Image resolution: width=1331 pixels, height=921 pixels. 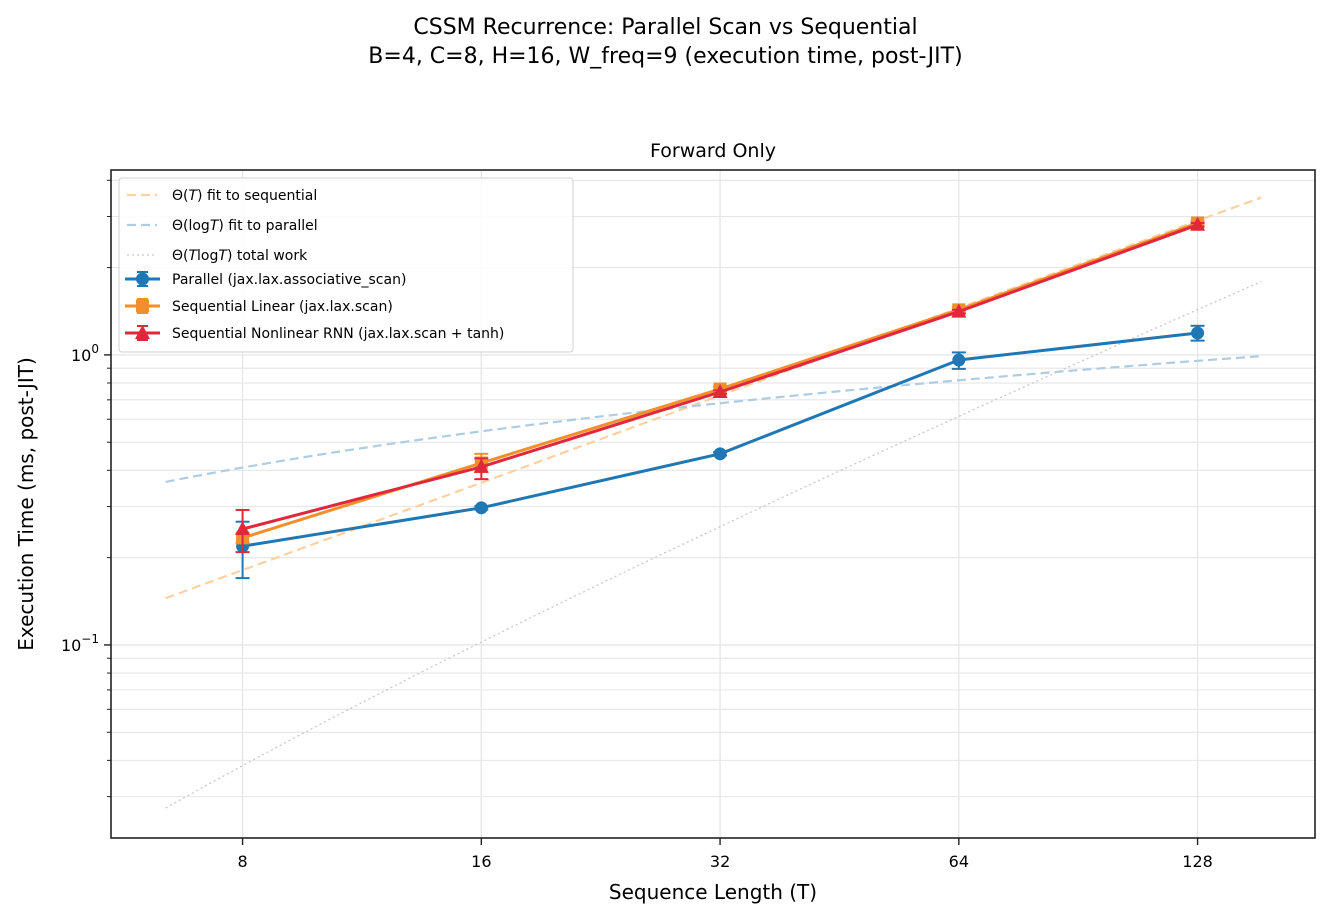 I want to click on legend-reference-label: Θ(T) fit to sequential, so click(x=244, y=196).